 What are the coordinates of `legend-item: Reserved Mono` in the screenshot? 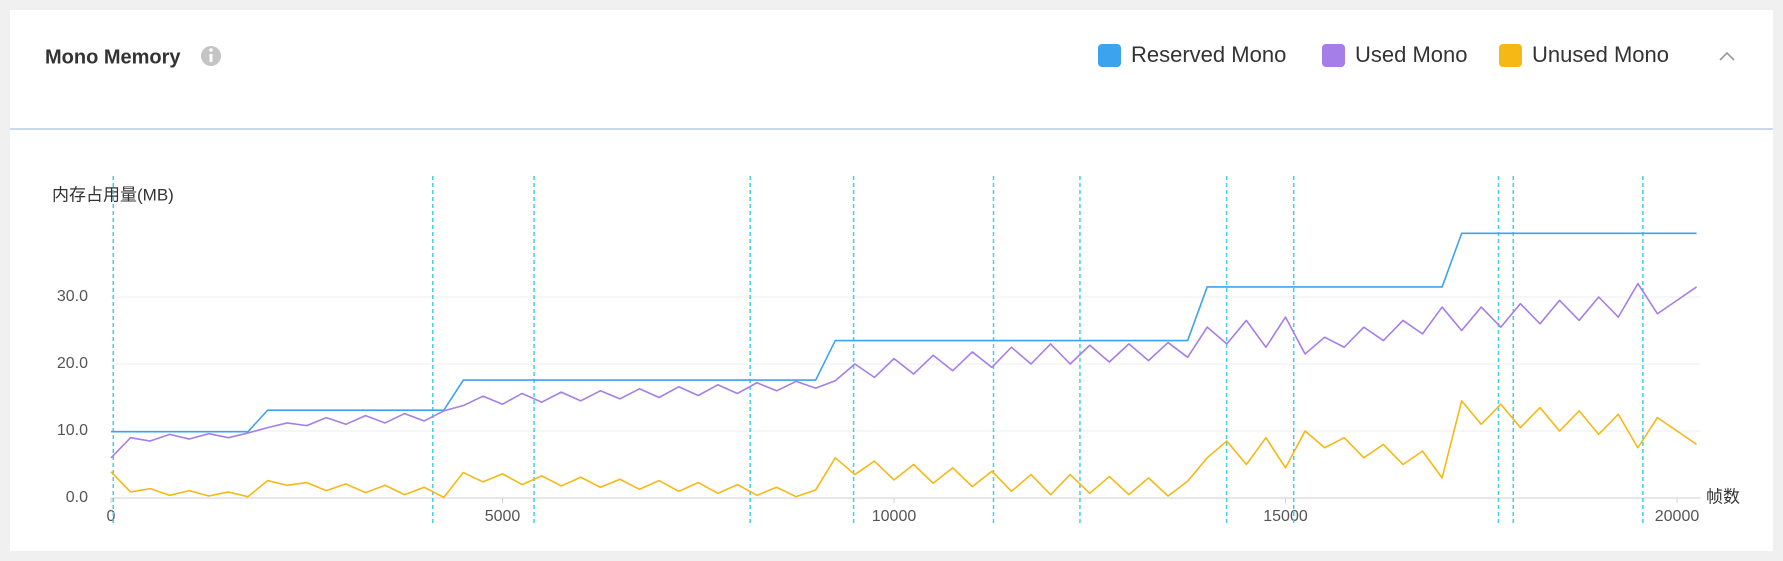 It's located at (1192, 54).